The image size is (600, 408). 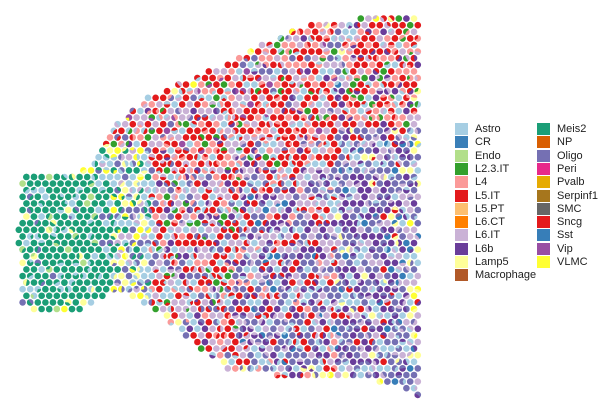 I want to click on legend-item: Serpinf1, so click(x=567, y=196).